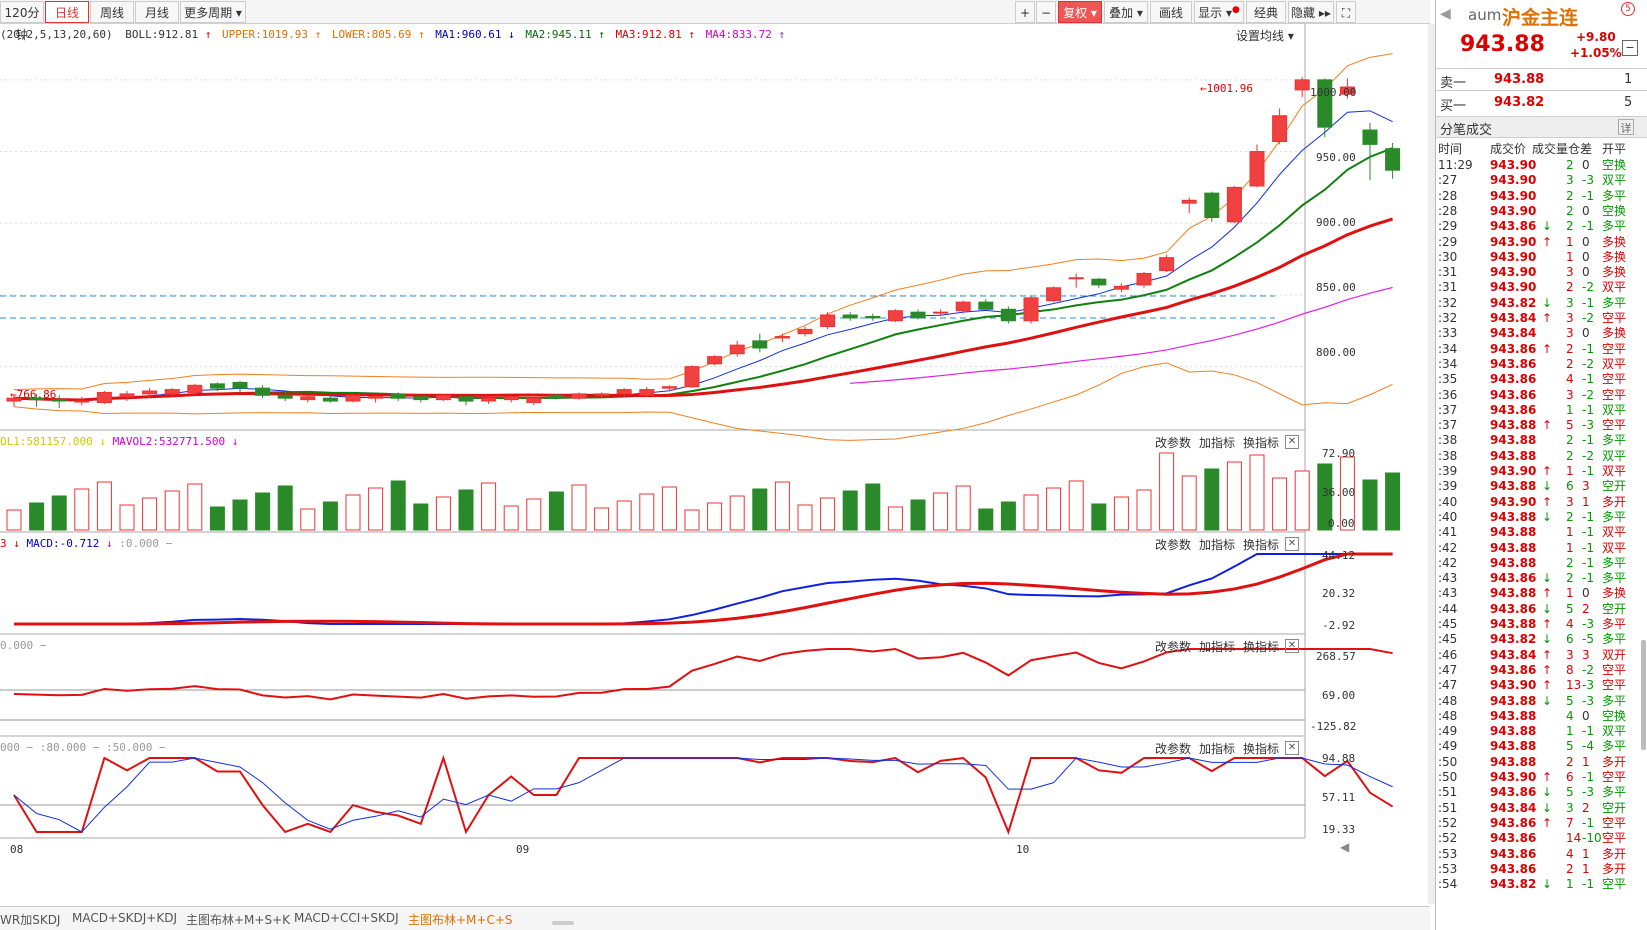  I want to click on tick-price: 943.84, so click(1513, 333).